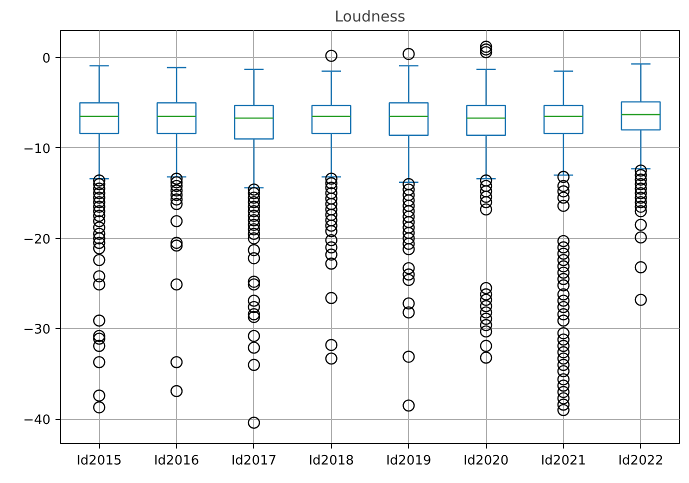  I want to click on x-tick-label: Id2016, so click(177, 461).